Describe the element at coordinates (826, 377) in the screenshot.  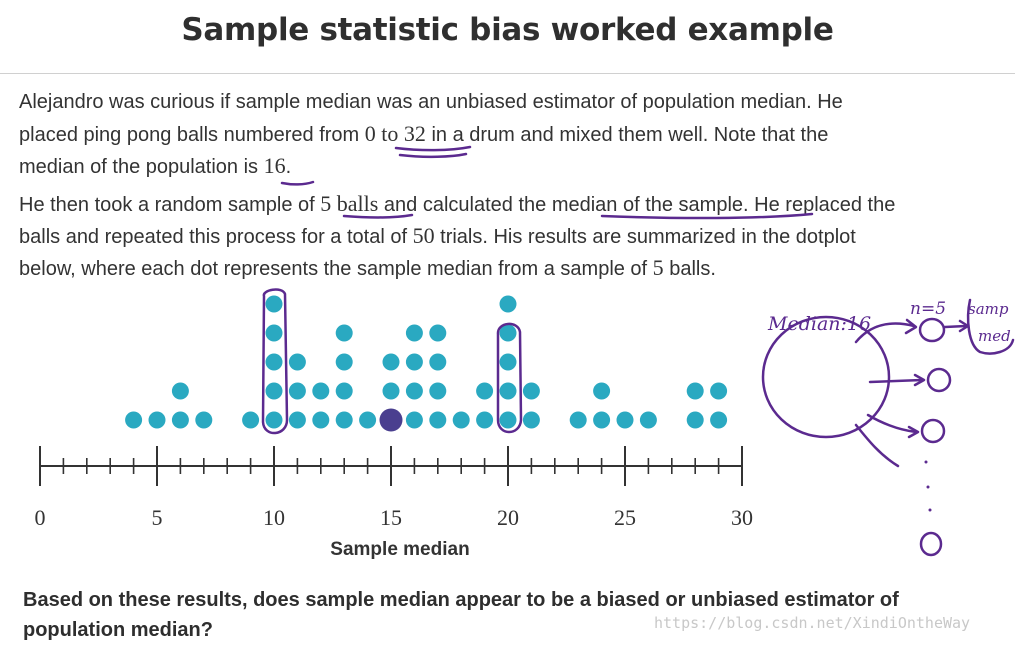
I see `population-circle` at that location.